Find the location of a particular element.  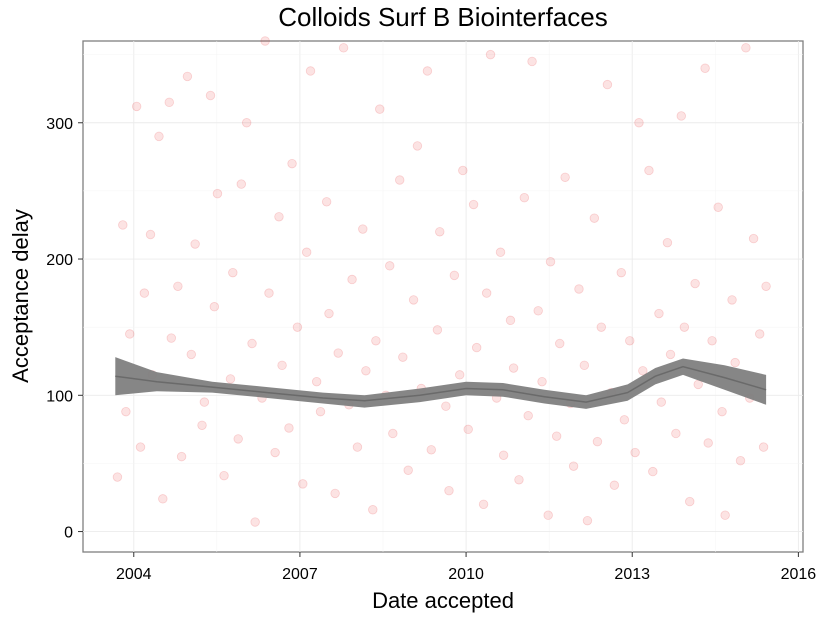

confidence-band is located at coordinates (441, 383).